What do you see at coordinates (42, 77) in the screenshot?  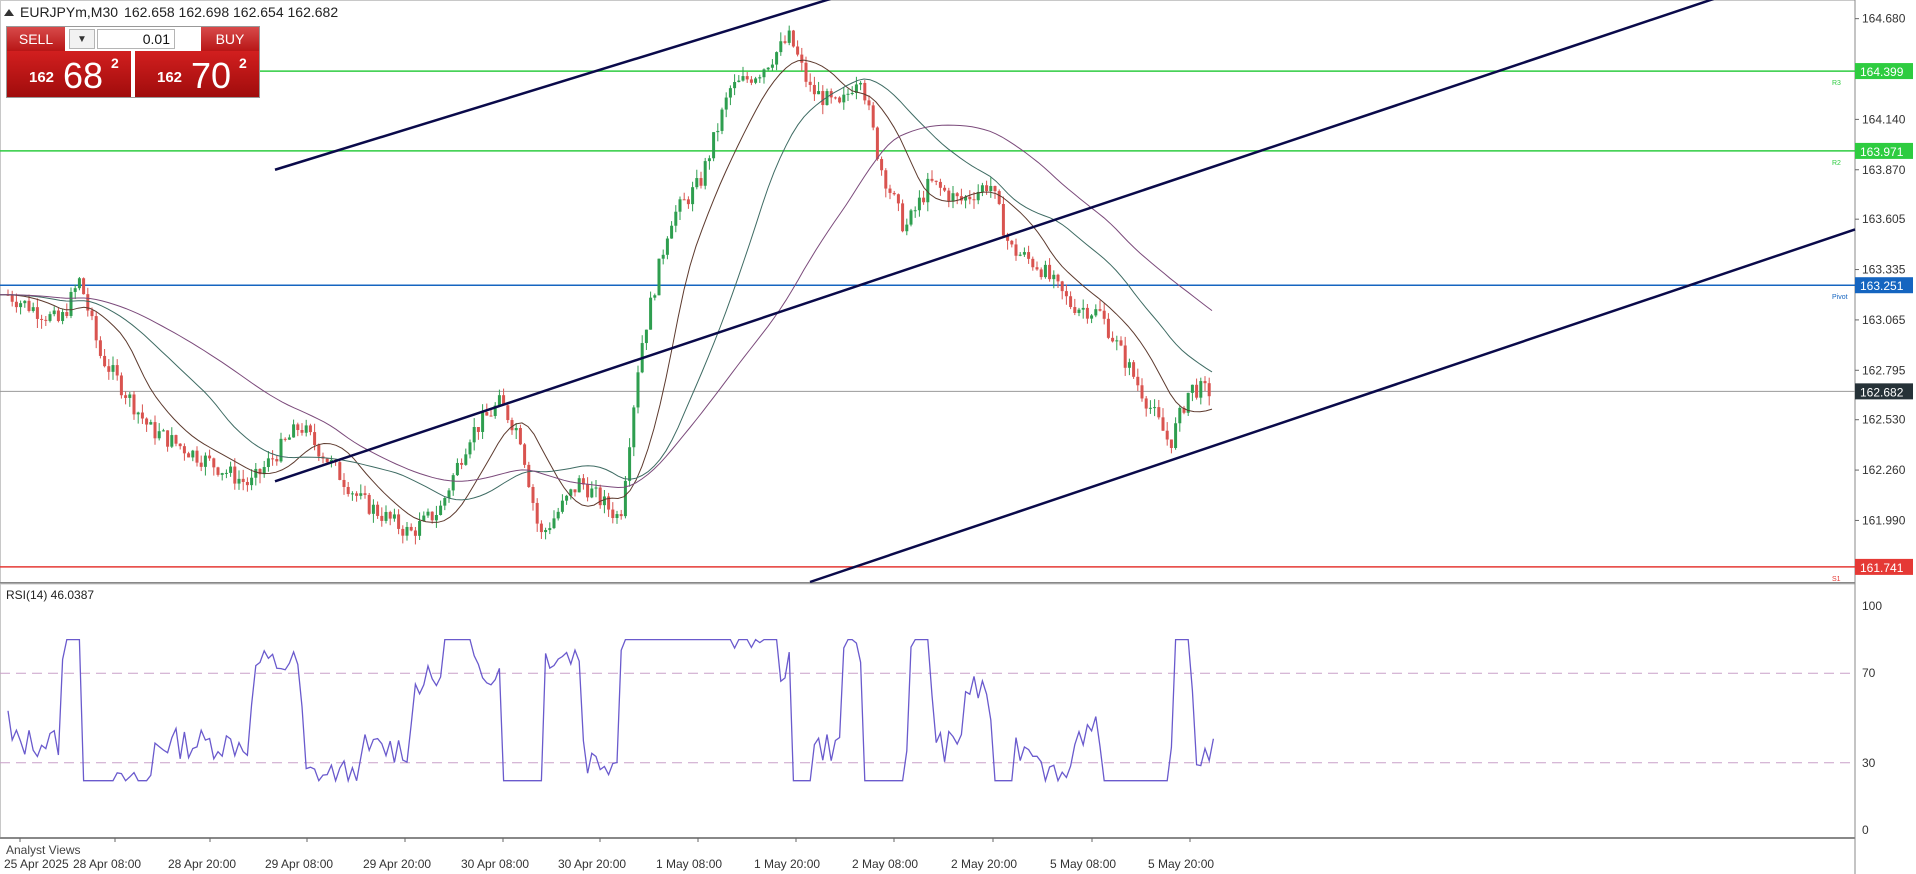 I see `sell-price-prefix: 162` at bounding box center [42, 77].